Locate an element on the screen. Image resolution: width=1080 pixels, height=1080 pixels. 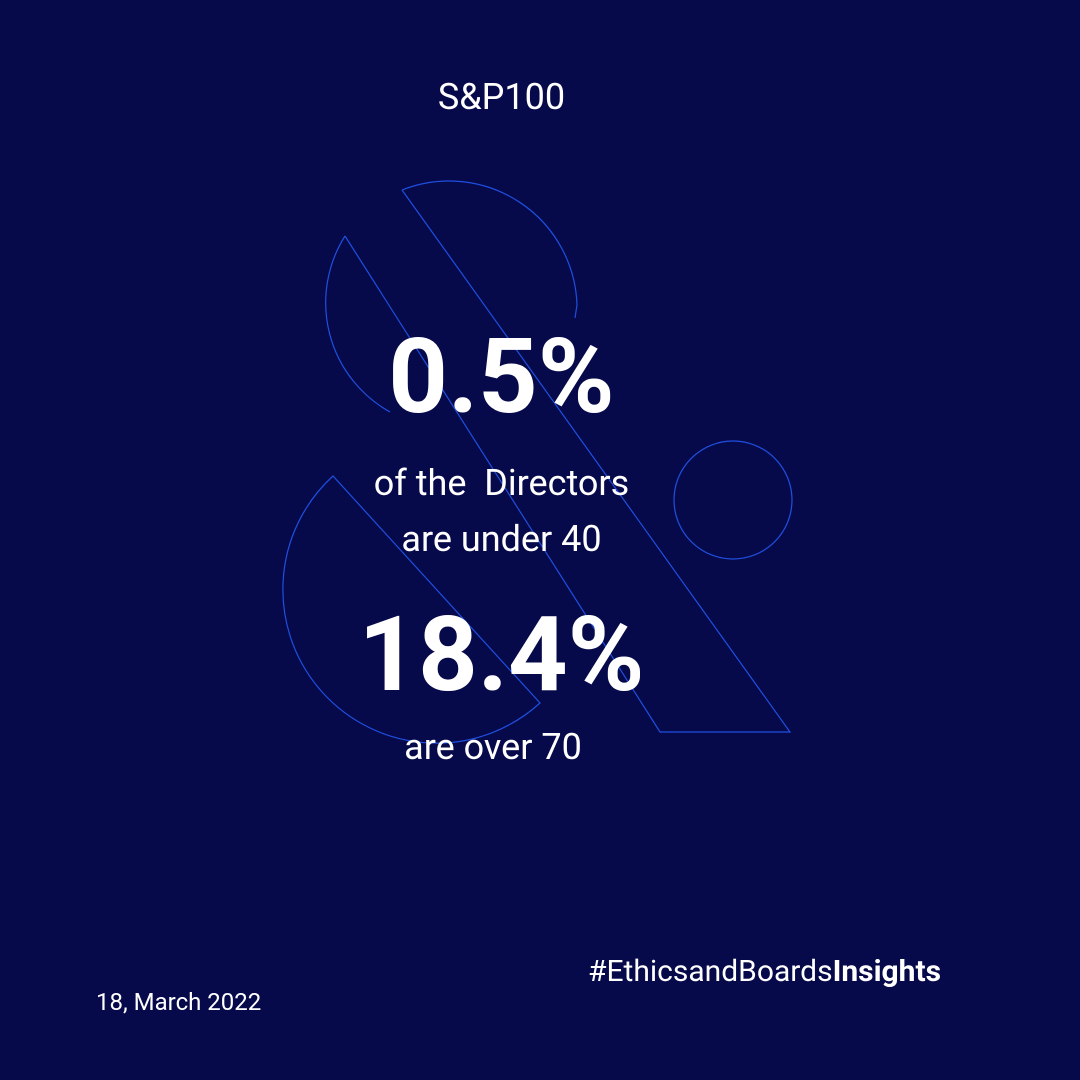
stat-caption: are over 70 is located at coordinates (493, 747).